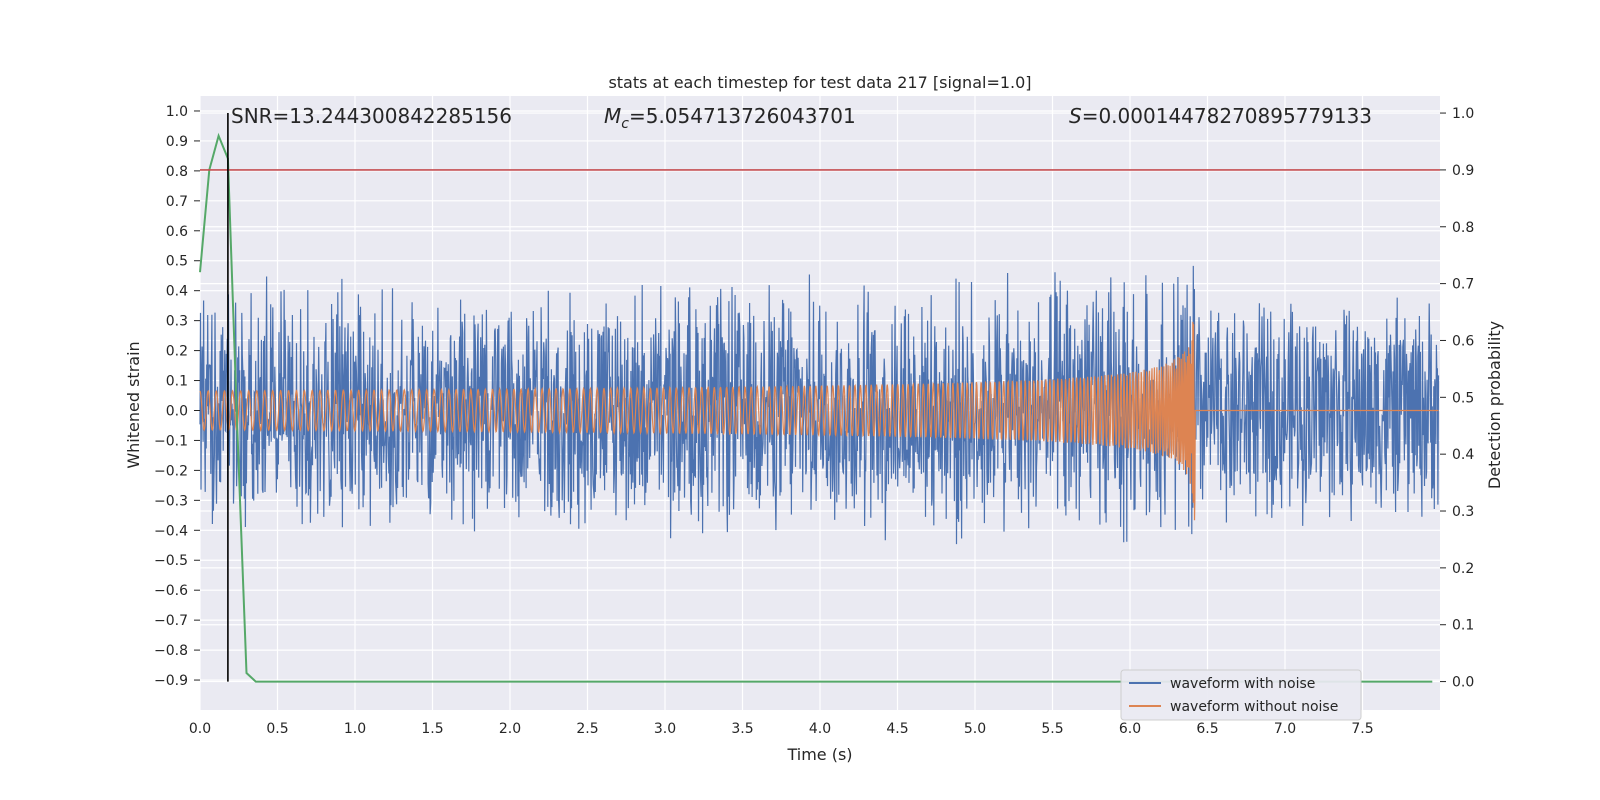 Image resolution: width=1600 pixels, height=800 pixels. What do you see at coordinates (171, 621) in the screenshot?
I see `y-tick-label: −0.7` at bounding box center [171, 621].